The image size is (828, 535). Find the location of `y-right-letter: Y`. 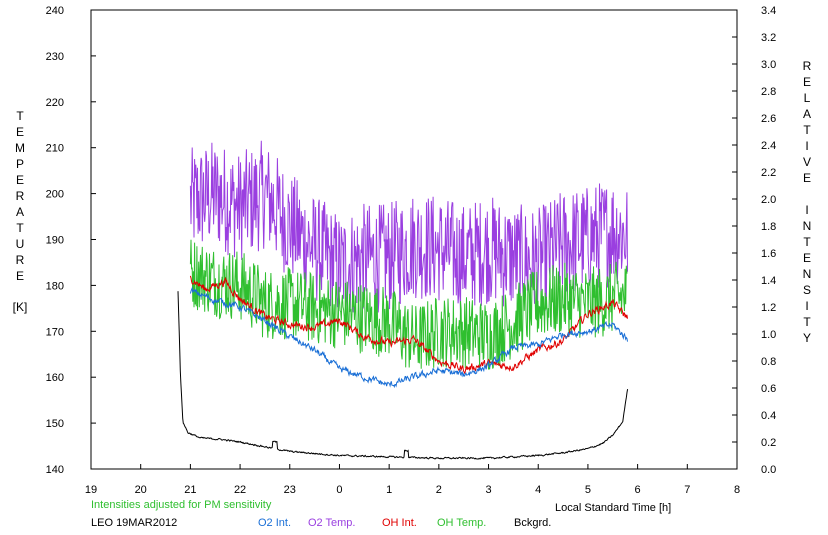

y-right-letter: Y is located at coordinates (806, 338).